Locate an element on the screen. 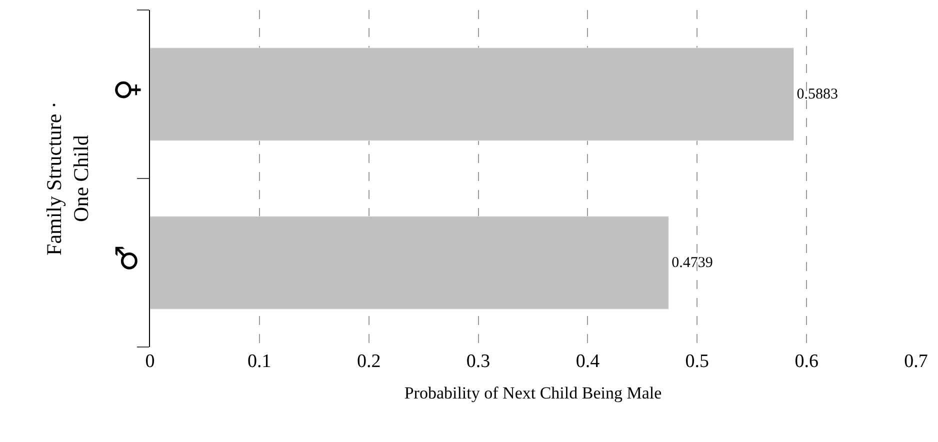 This screenshot has width=938, height=442. x-tick-label: 0.6 is located at coordinates (806, 361).